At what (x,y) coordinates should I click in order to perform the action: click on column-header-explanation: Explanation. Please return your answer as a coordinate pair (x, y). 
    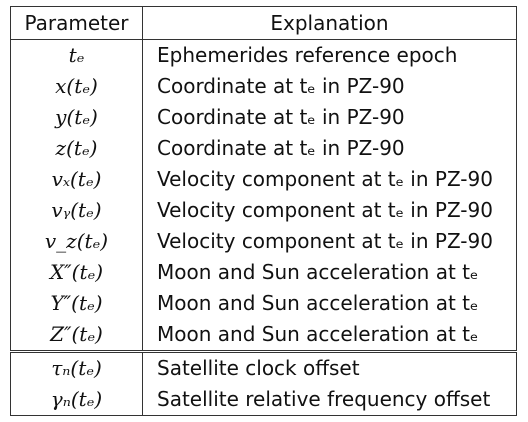
    Looking at the image, I should click on (329, 23).